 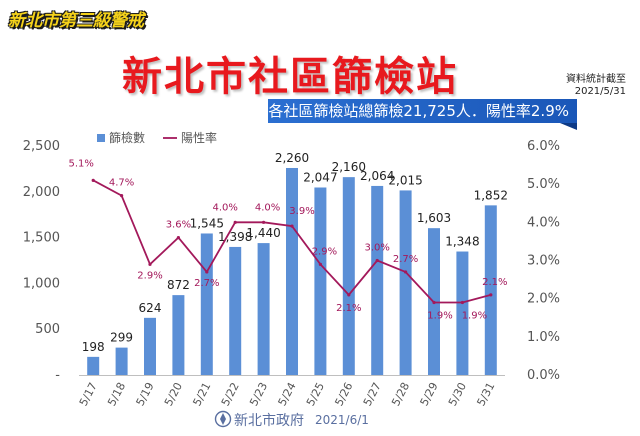 I want to click on bar-label-5/18: 299, so click(x=121, y=338).